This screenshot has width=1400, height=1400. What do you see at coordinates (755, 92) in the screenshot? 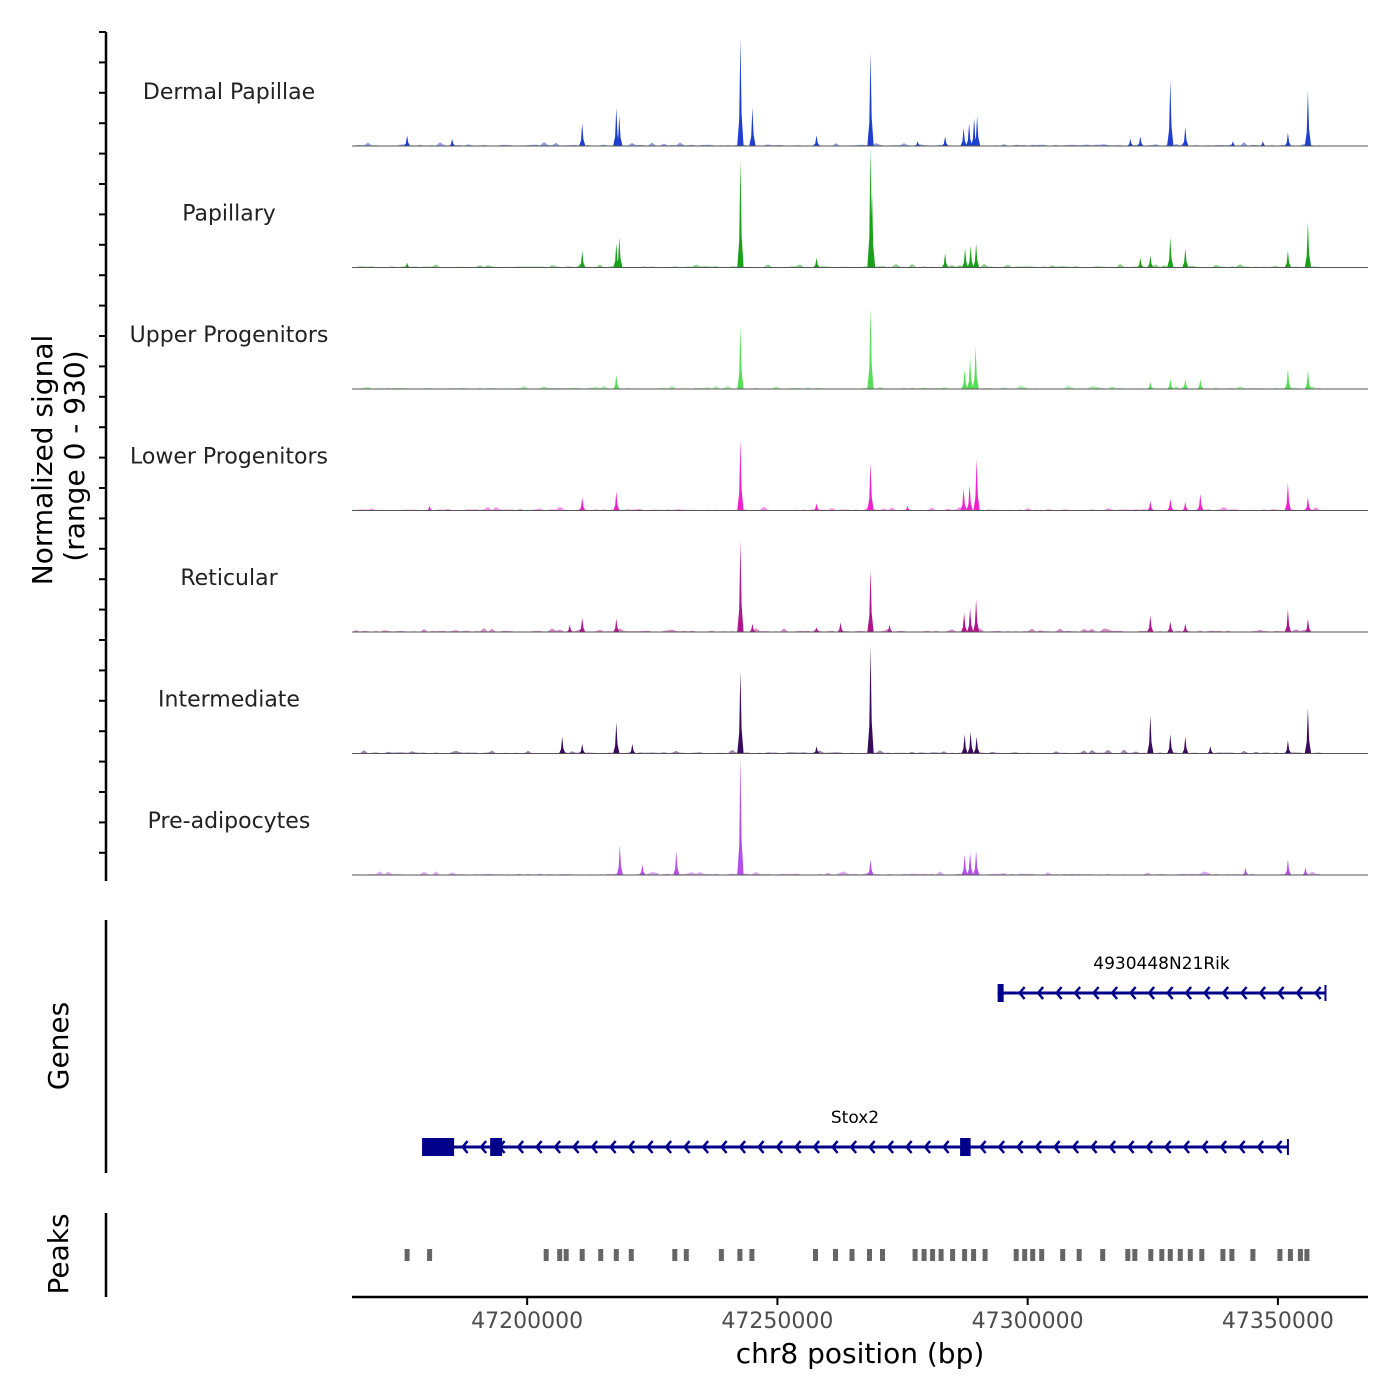
I see `coverage-track: Dermal Papillae` at bounding box center [755, 92].